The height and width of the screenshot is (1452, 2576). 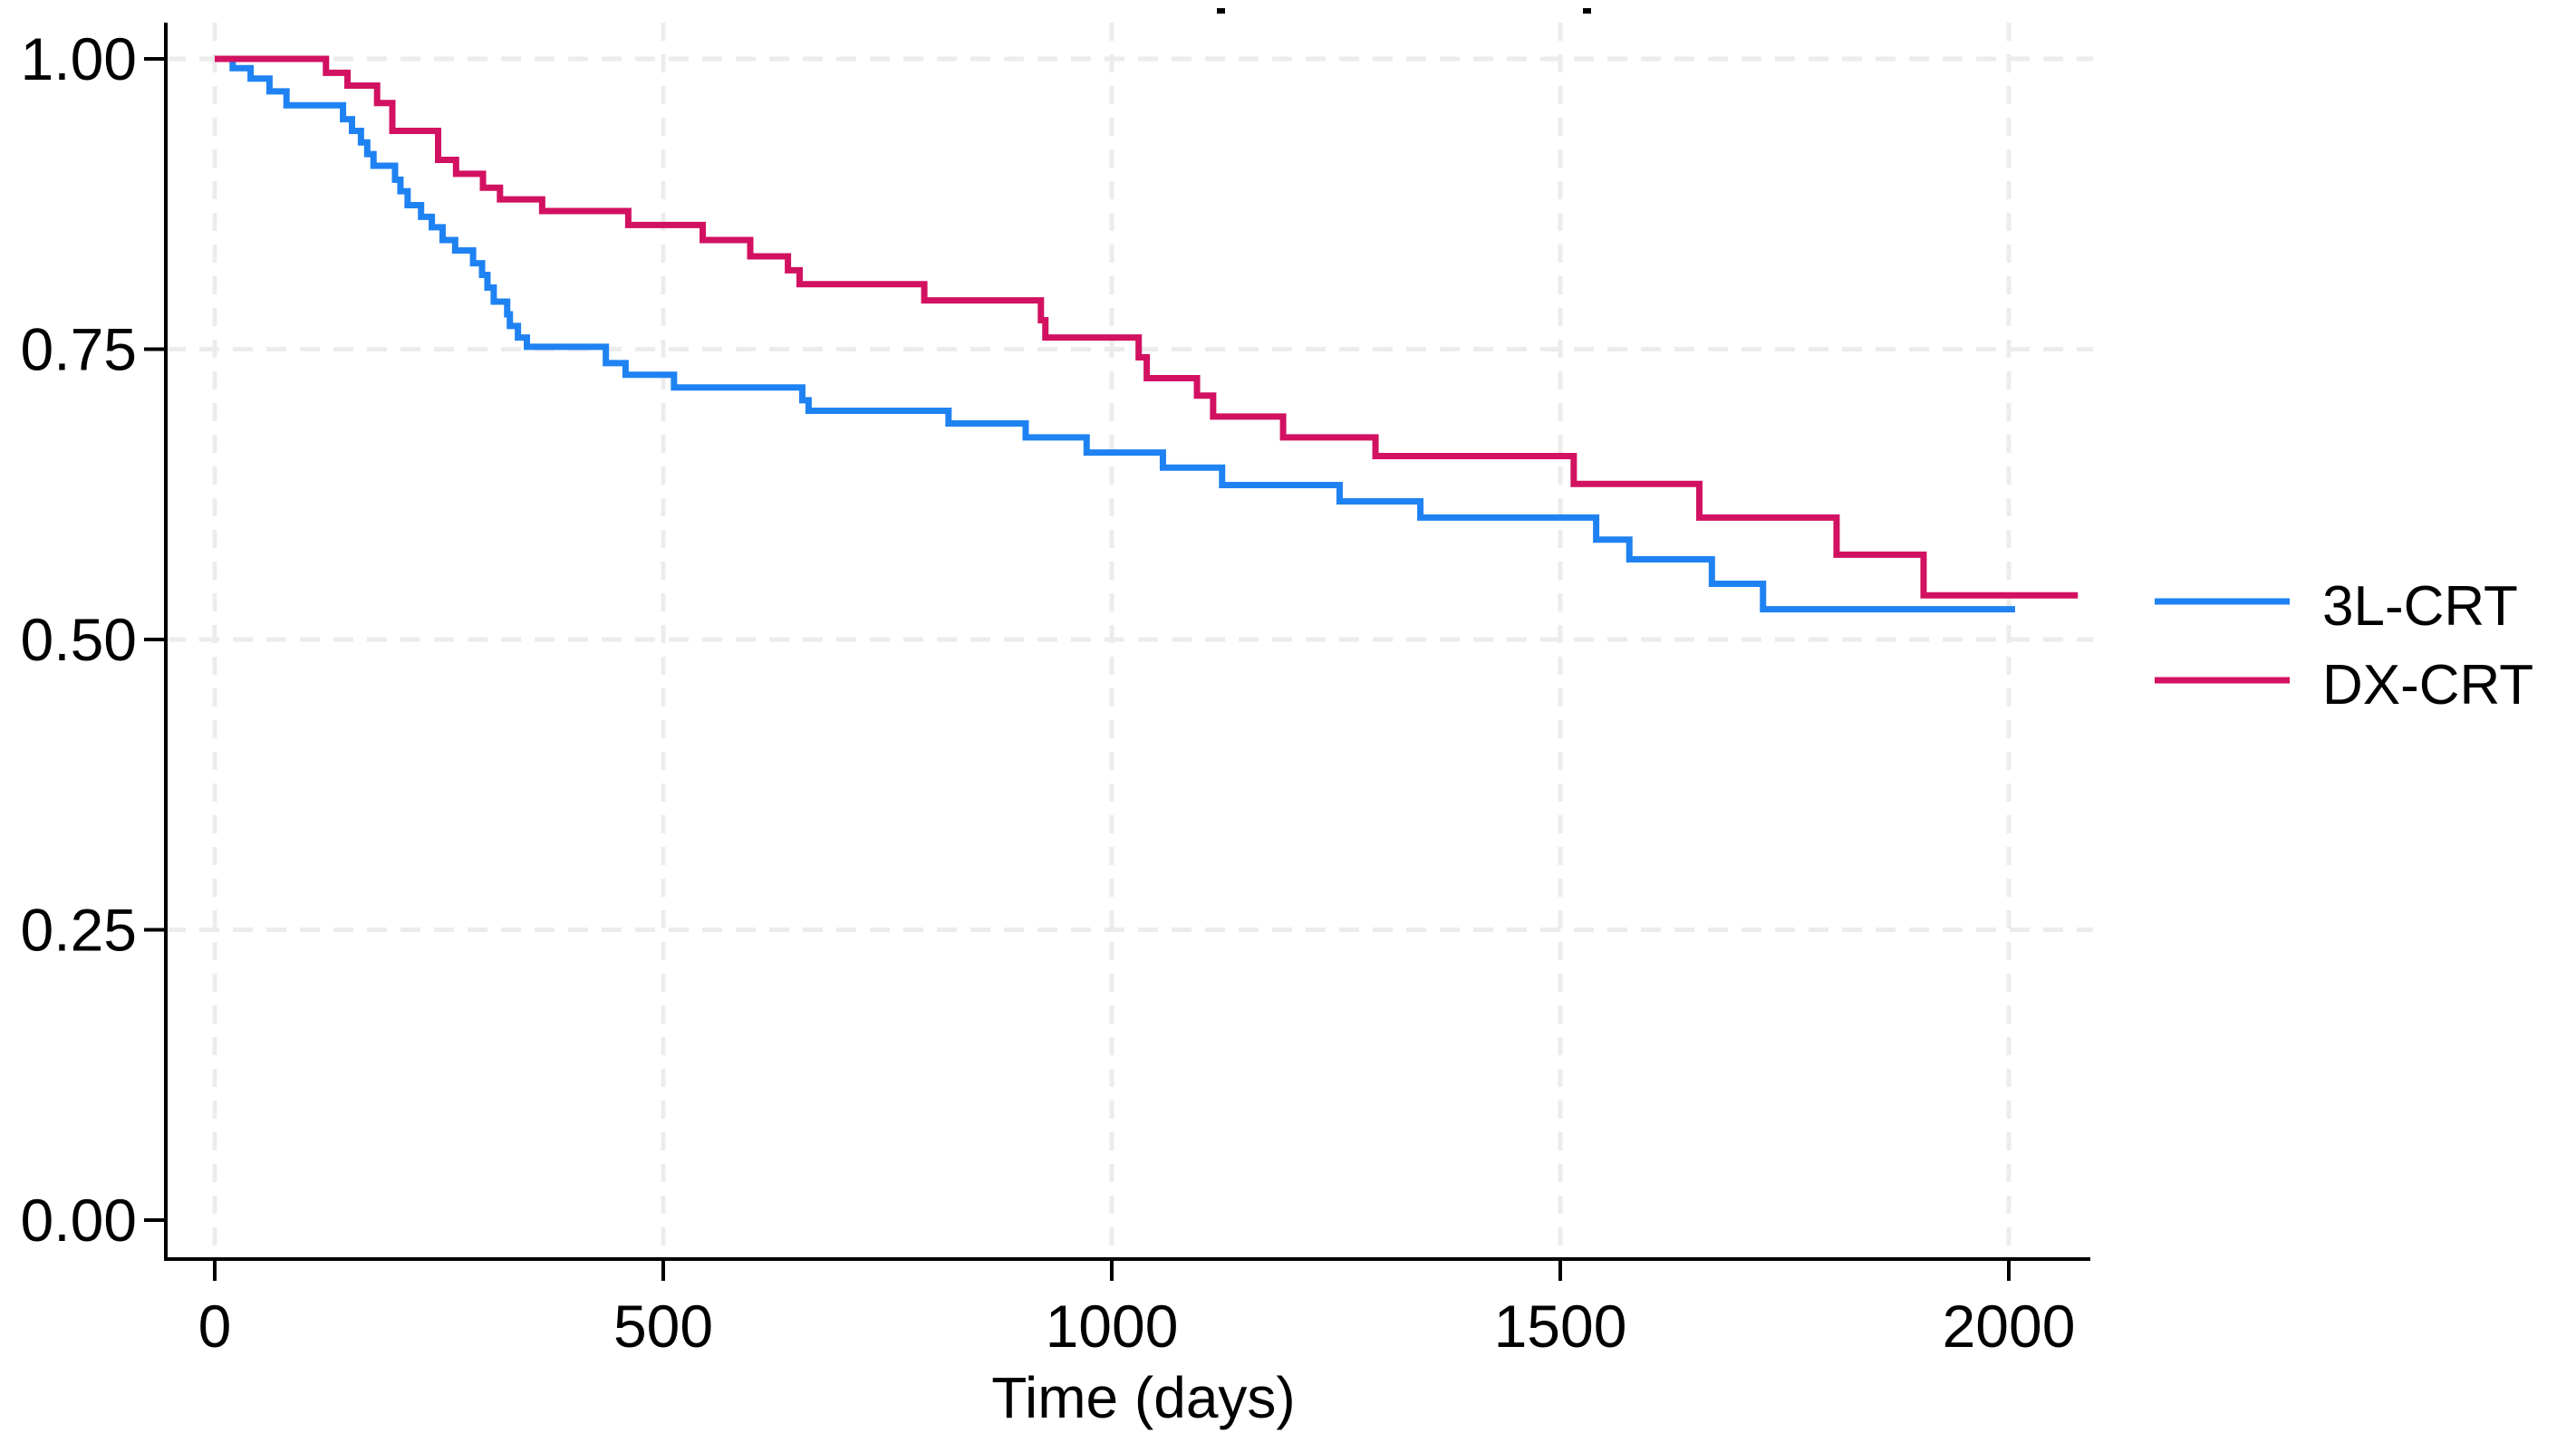 I want to click on x-axis-tick-labels: 0 500 1000 1500 2000, so click(x=1137, y=1326).